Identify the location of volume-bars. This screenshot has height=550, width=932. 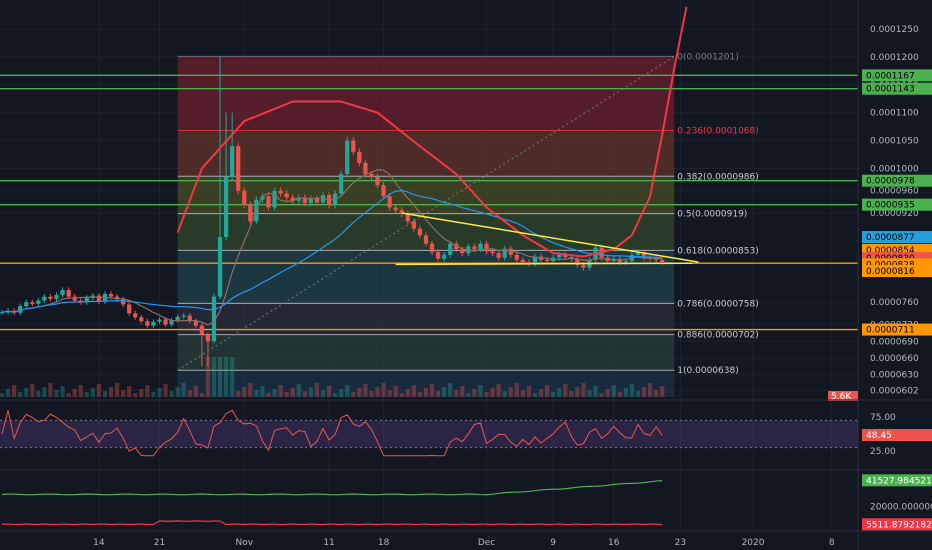
(332, 377).